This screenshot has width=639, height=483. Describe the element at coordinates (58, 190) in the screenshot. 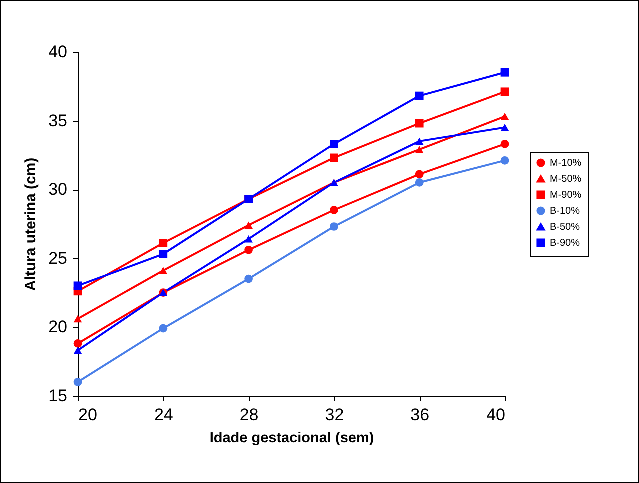

I see `y-tick-label: 30` at that location.